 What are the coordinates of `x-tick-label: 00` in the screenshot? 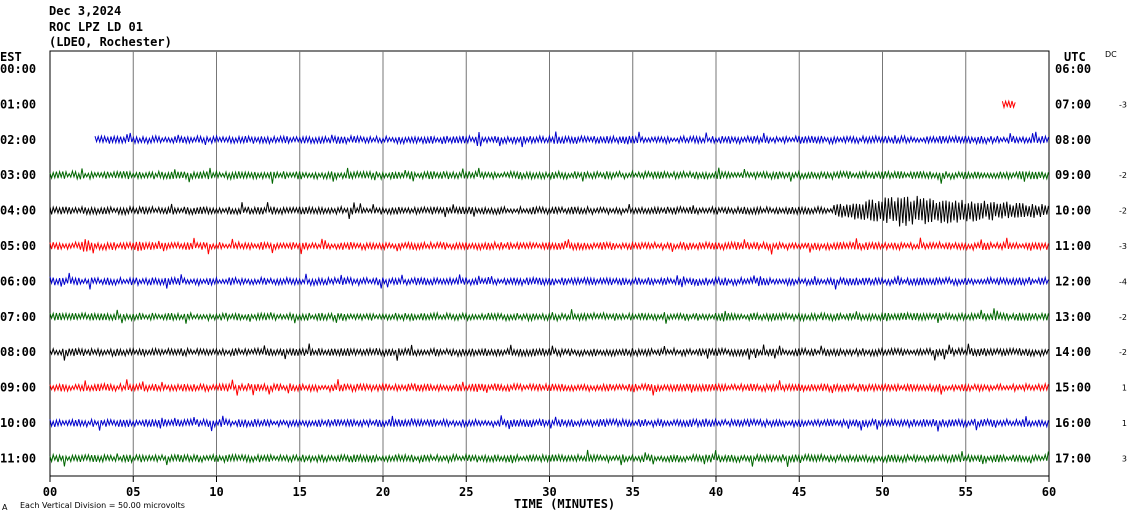 It's located at (50, 492).